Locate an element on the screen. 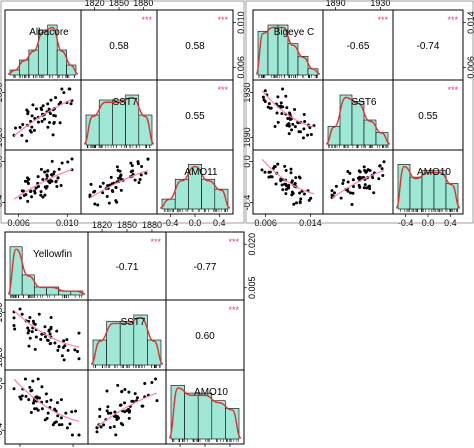 This screenshot has width=474, height=448. cell-3-1-2: 0.60 *** is located at coordinates (205, 335).